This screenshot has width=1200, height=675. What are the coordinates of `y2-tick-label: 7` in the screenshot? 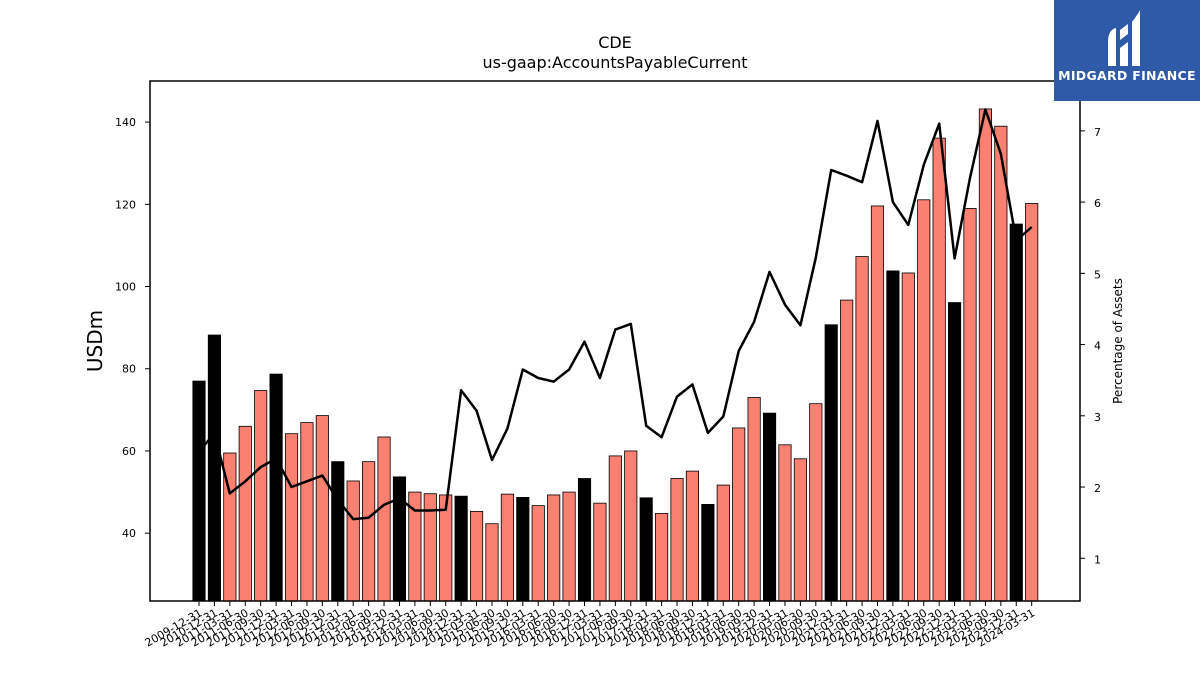 It's located at (1097, 132).